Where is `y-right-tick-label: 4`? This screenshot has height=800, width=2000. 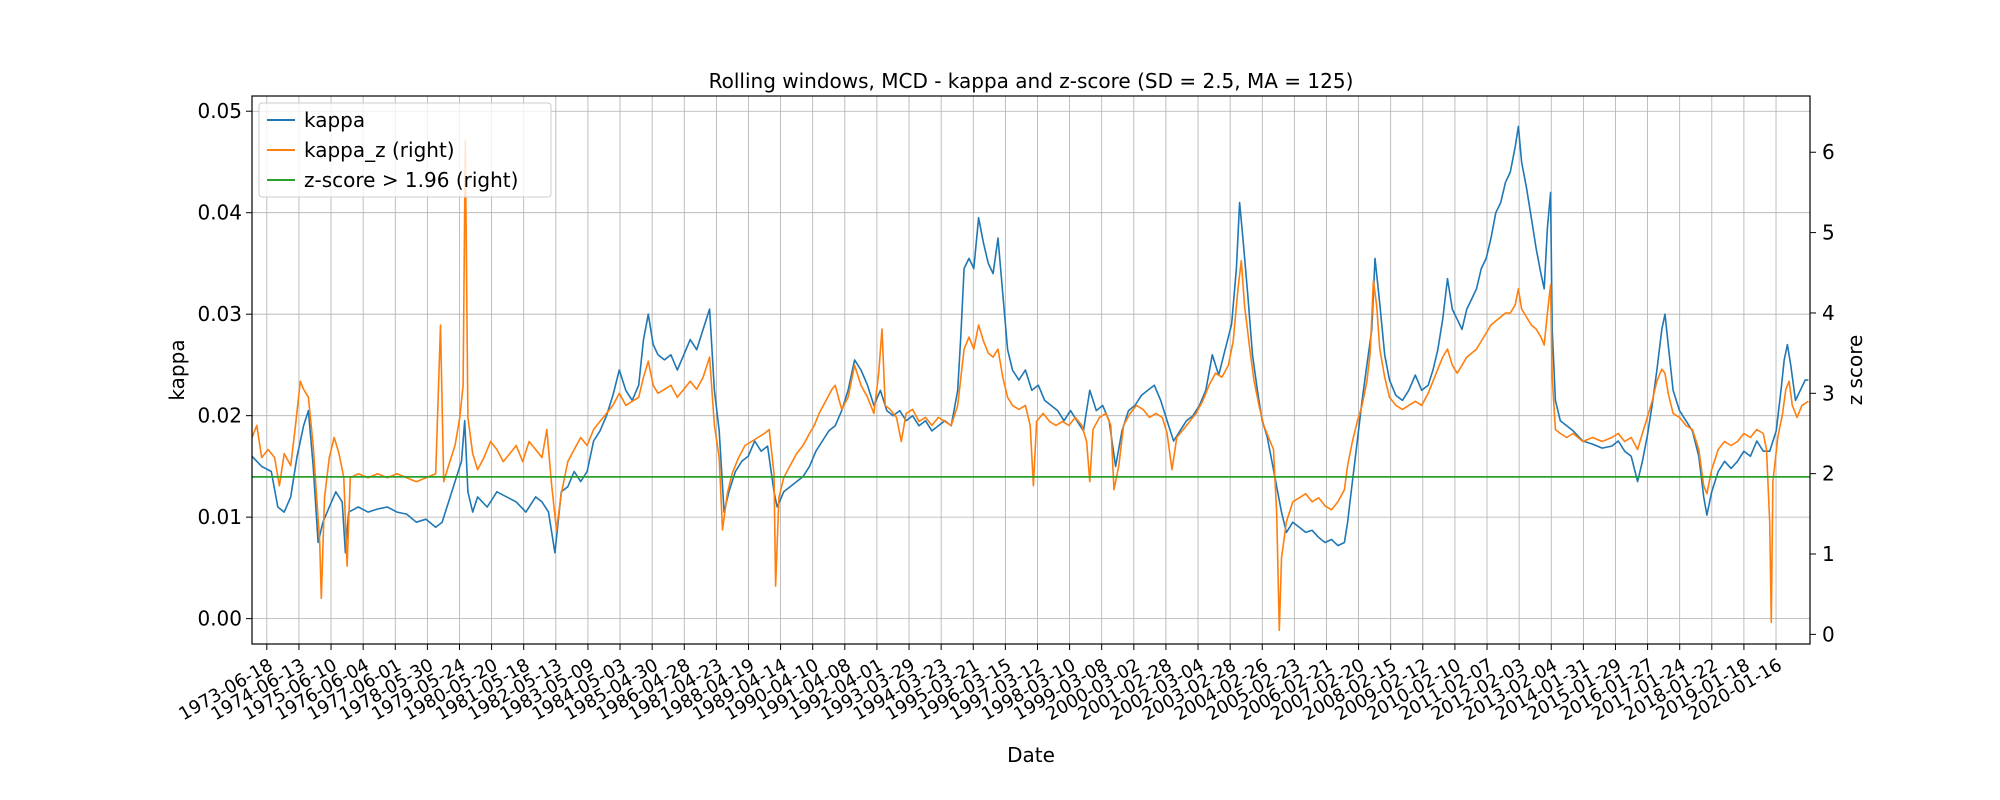 y-right-tick-label: 4 is located at coordinates (1828, 313).